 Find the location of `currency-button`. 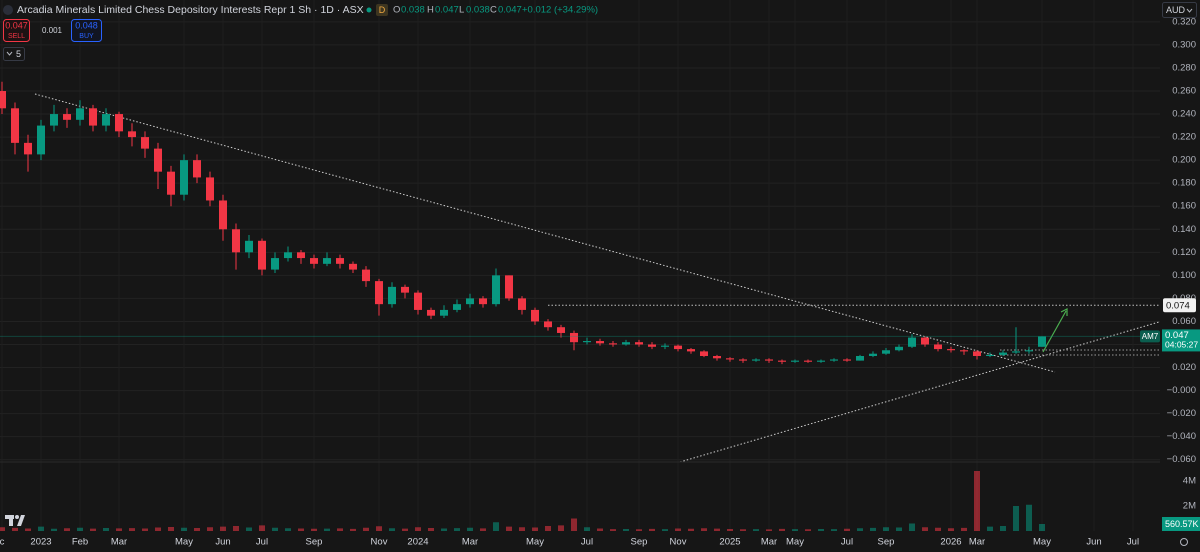

currency-button is located at coordinates (1179, 10).